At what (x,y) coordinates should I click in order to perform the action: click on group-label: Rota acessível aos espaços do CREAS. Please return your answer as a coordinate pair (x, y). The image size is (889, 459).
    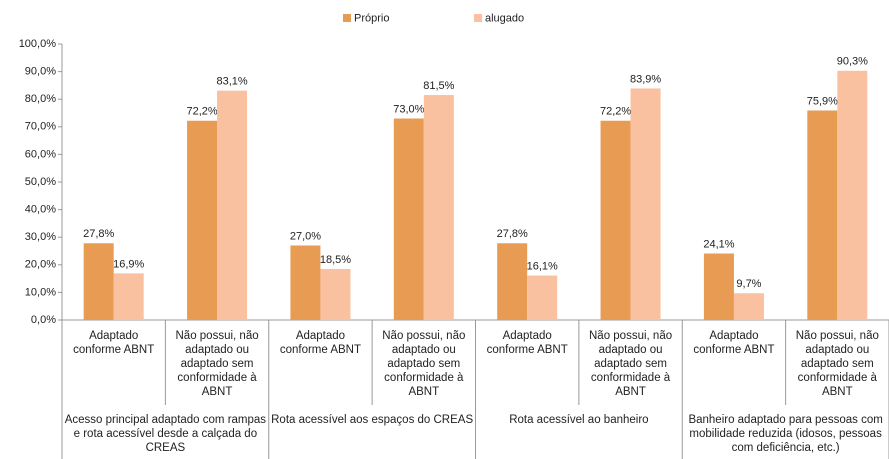
    Looking at the image, I should click on (372, 420).